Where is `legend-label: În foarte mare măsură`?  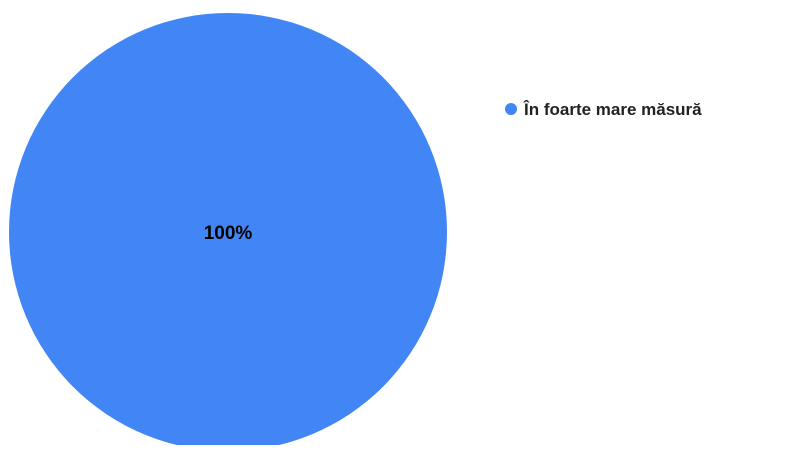 legend-label: În foarte mare măsură is located at coordinates (612, 109).